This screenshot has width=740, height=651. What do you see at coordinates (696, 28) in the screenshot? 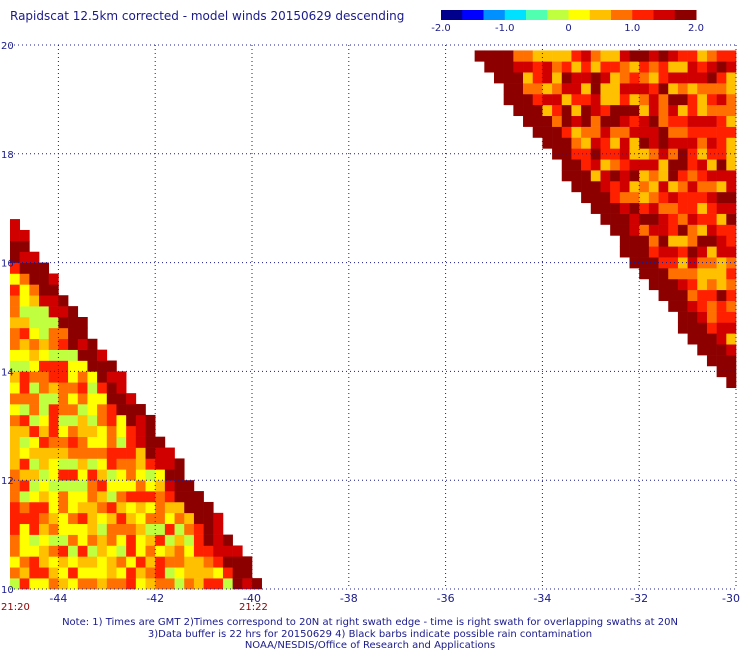
I see `colorbar-tick-label: 2.0` at bounding box center [696, 28].